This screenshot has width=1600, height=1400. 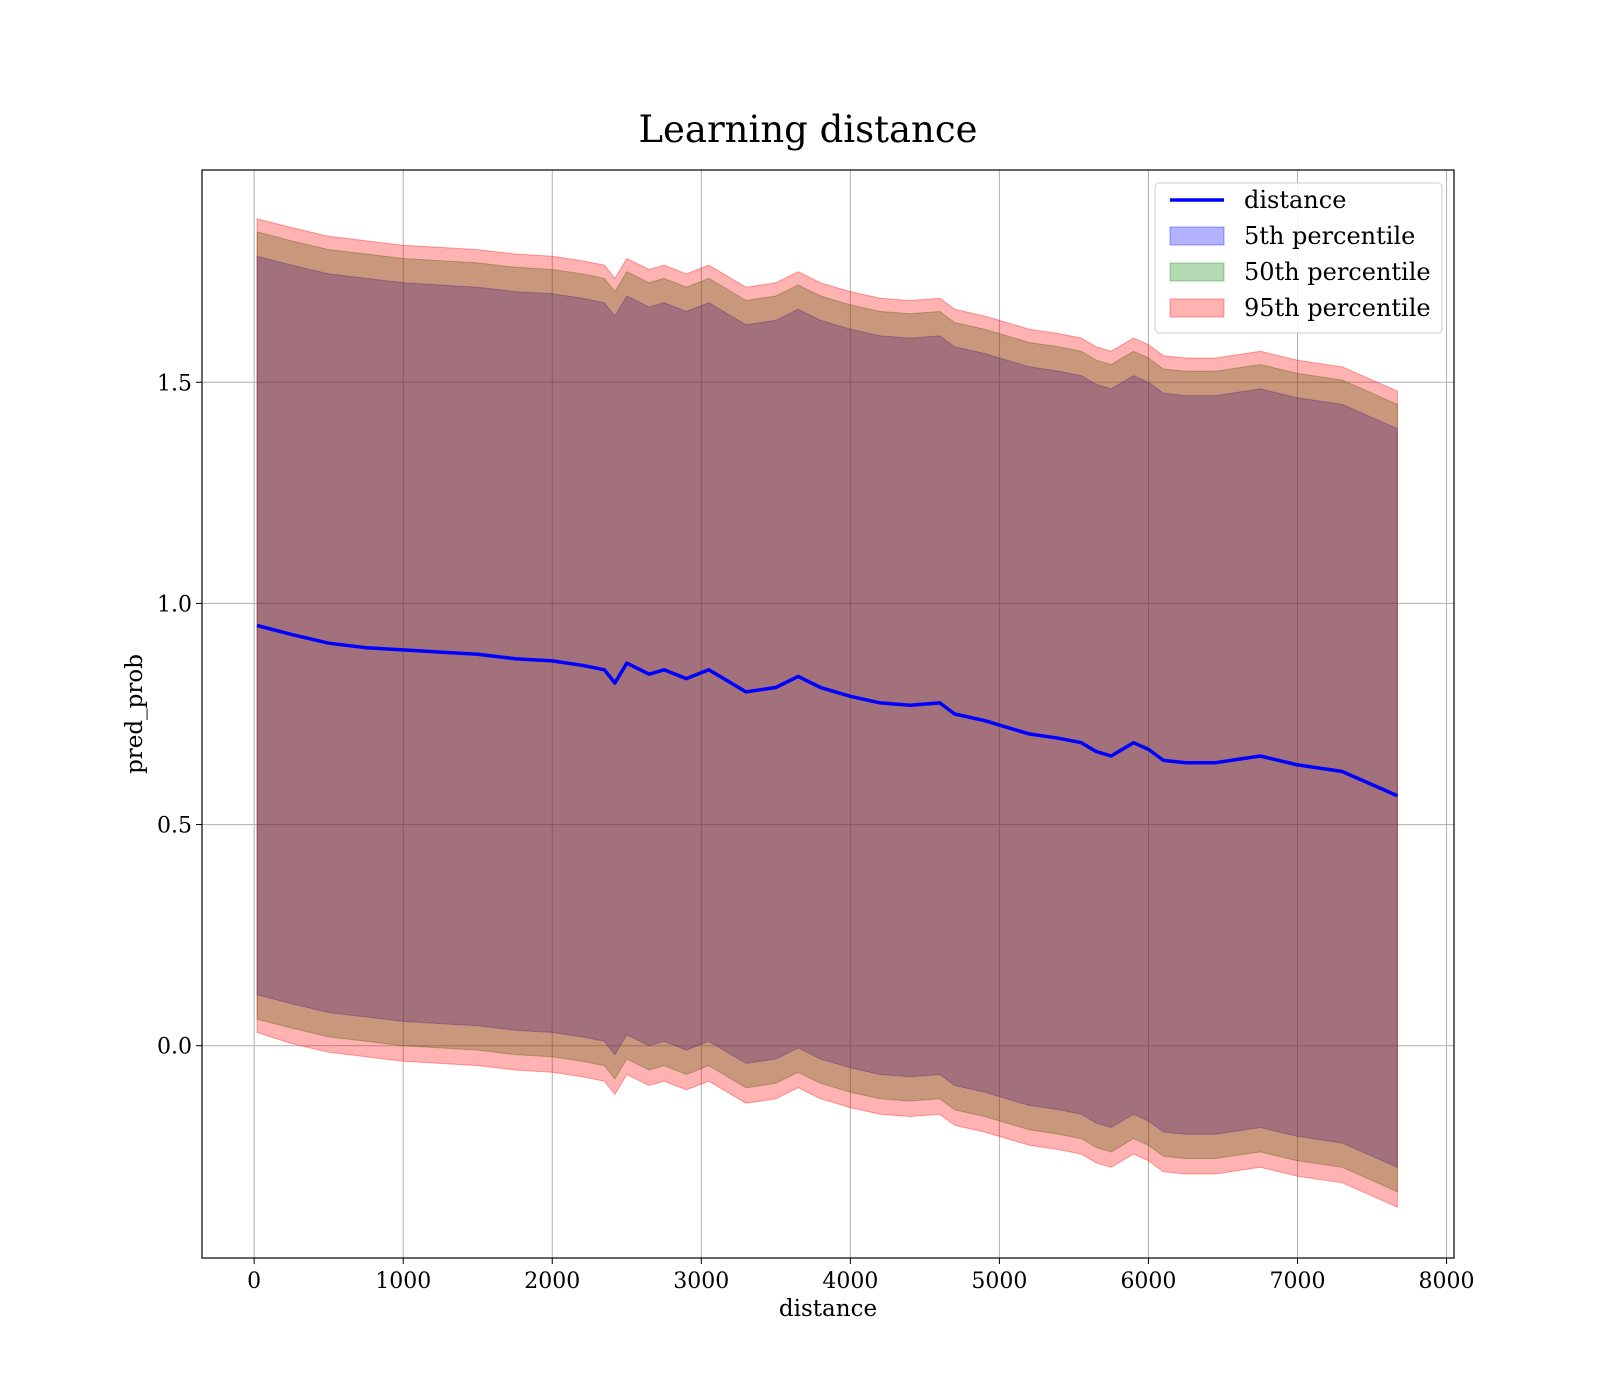 I want to click on legend-label-50th-percentile: 50th percentile, so click(x=1337, y=272).